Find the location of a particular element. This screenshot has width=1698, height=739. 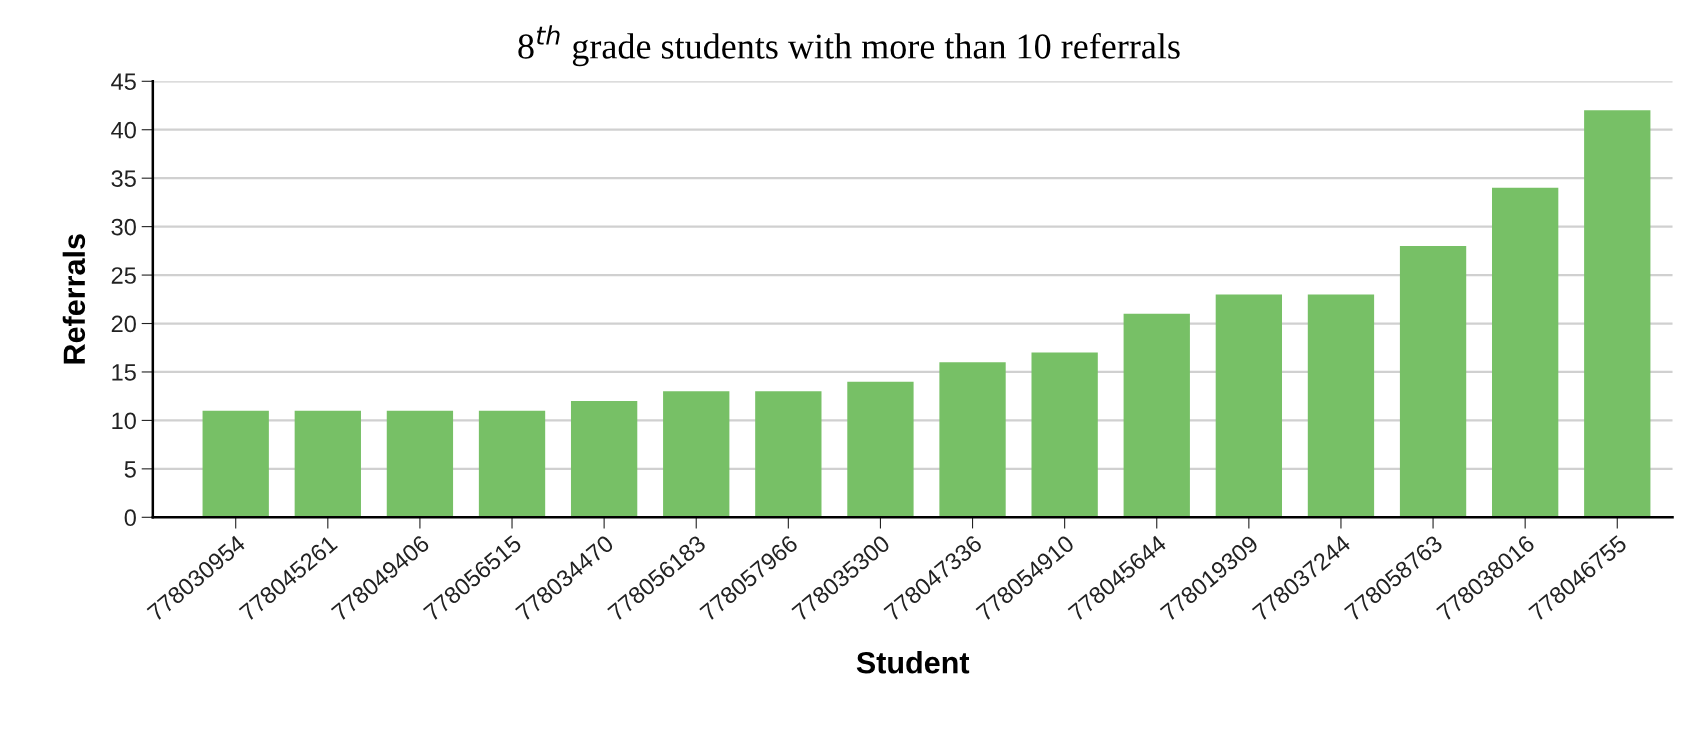

y-tick-label: 40 is located at coordinates (123, 130).